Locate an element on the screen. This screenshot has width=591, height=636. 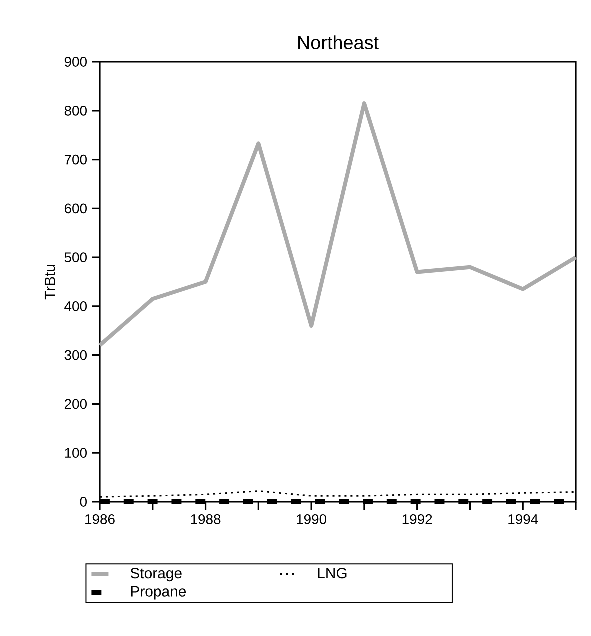
y-tick-label: 900 is located at coordinates (75, 62).